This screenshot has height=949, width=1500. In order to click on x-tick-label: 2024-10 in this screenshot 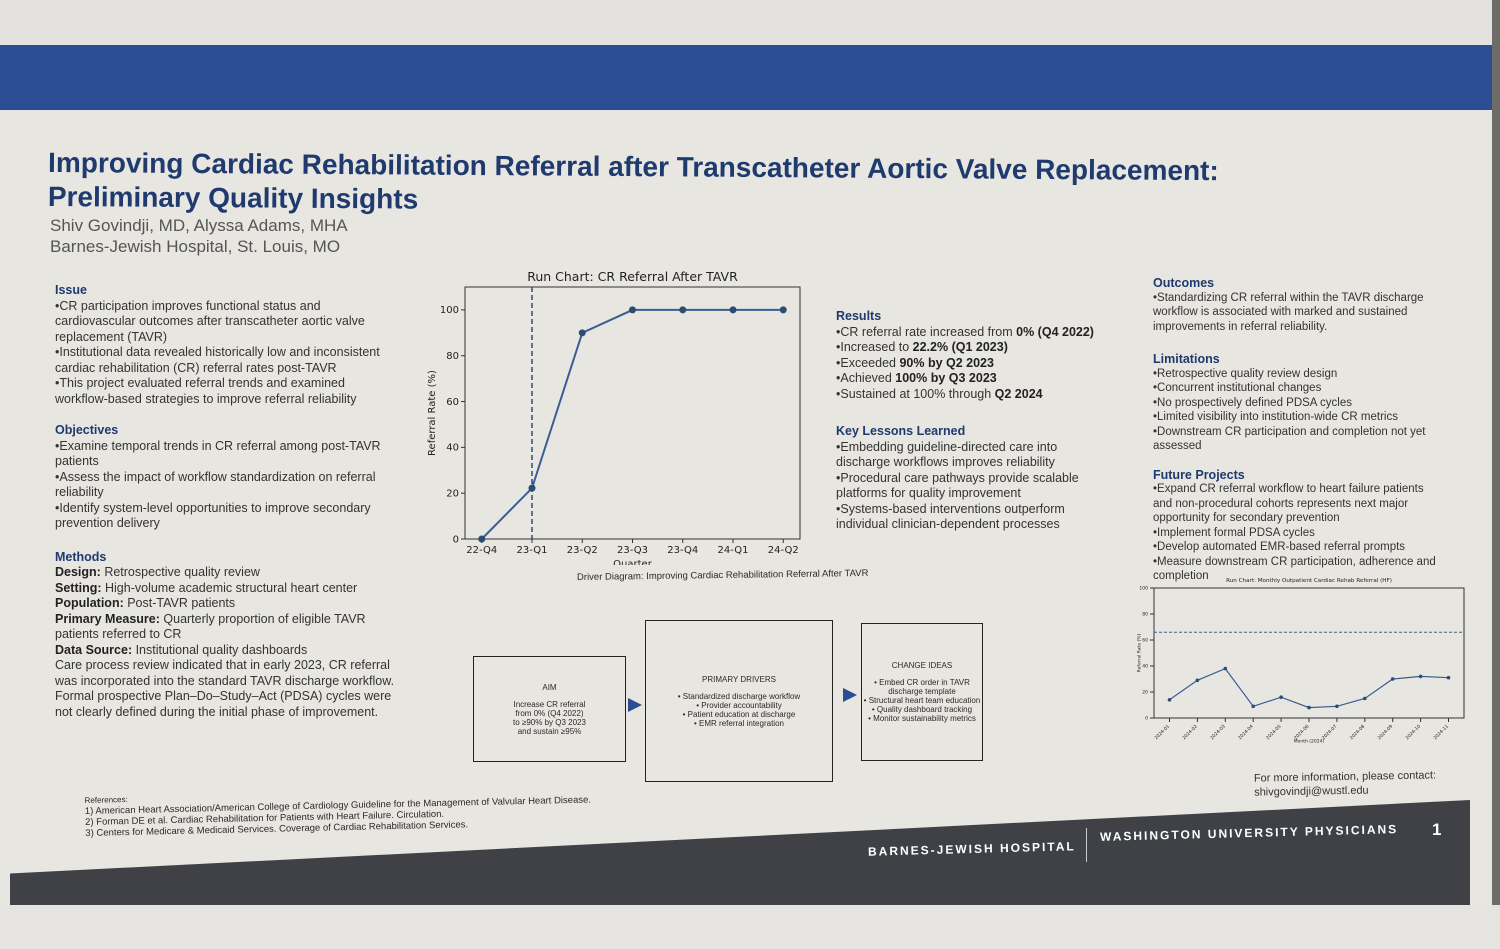, I will do `click(1413, 733)`.